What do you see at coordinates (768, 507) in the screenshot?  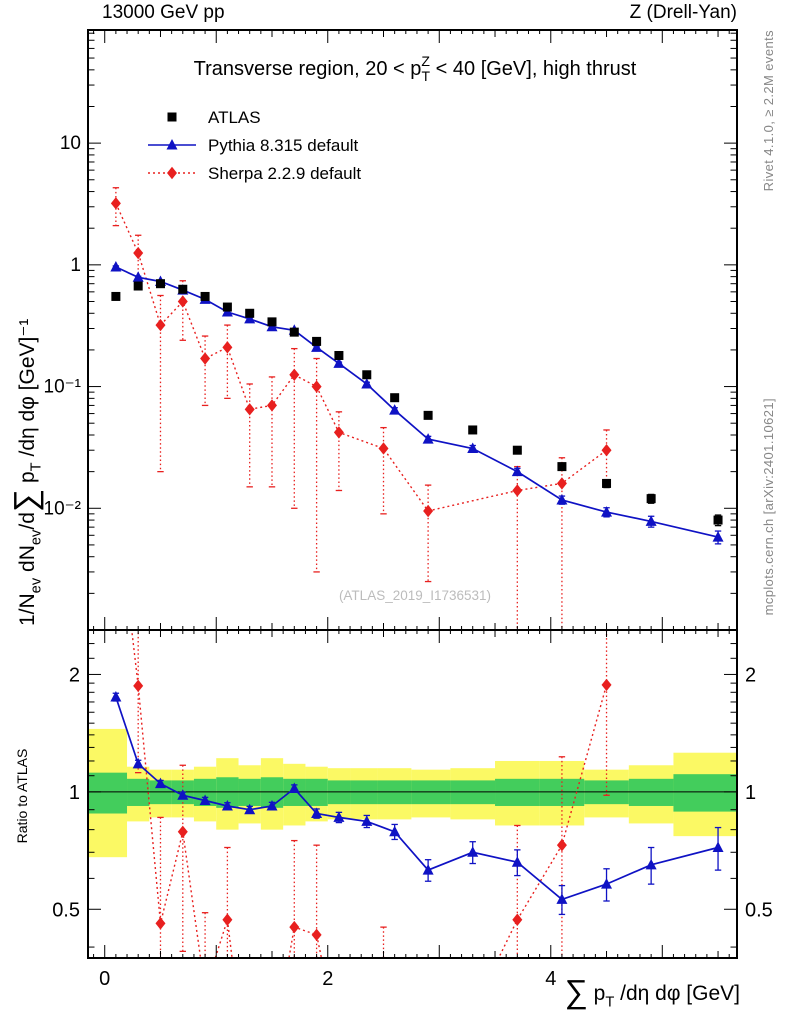 I see `mcplots-attribution-label: mcplots.cern.ch [arXiv:2401.10621]` at bounding box center [768, 507].